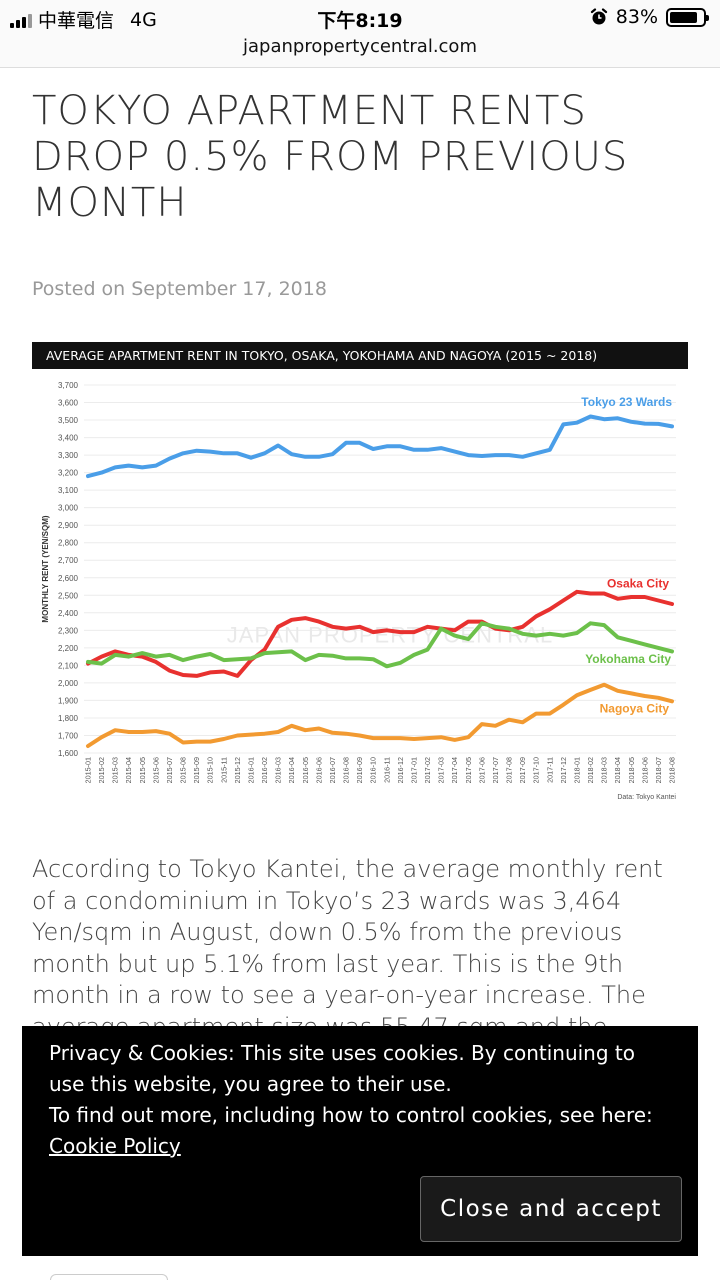 The width and height of the screenshot is (720, 1280). I want to click on x-tick-label: 2018-04, so click(617, 770).